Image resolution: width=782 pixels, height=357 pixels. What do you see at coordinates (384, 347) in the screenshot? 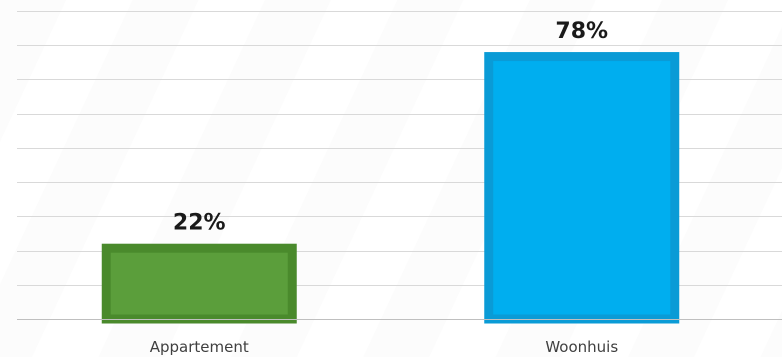
I see `category-labels: Appartement Woonhuis` at bounding box center [384, 347].